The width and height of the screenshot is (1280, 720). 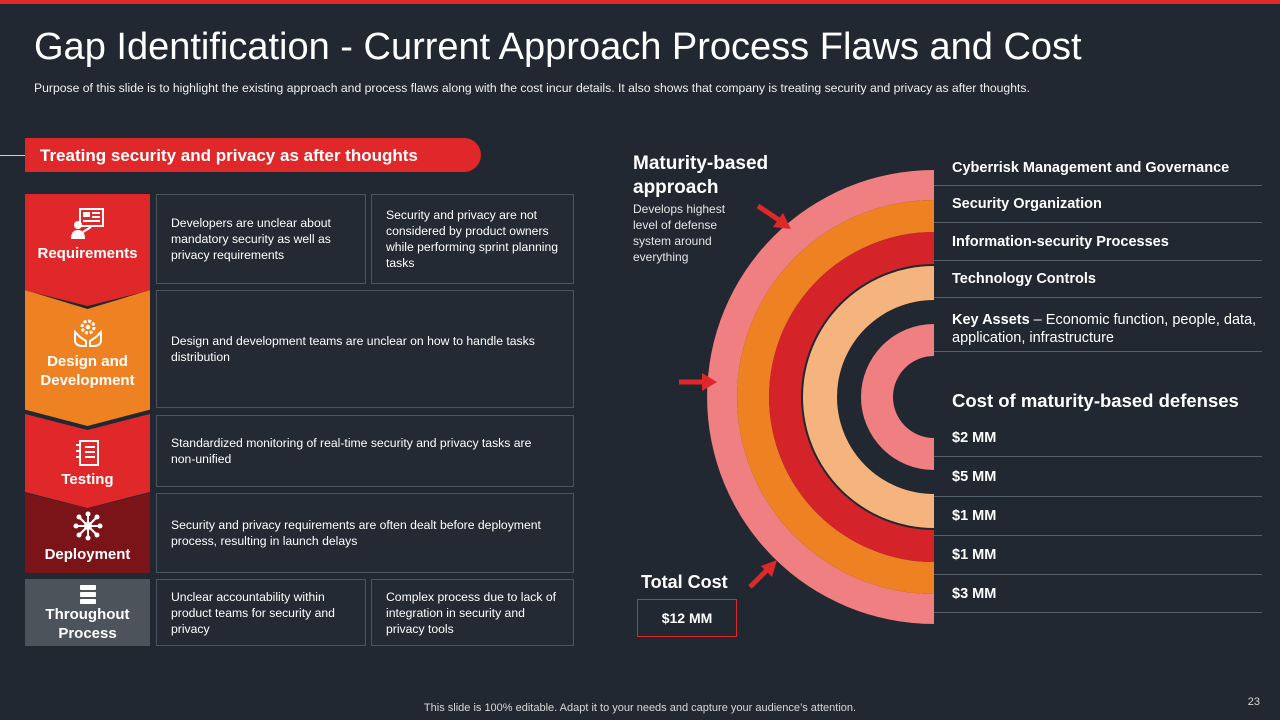 I want to click on server-icon, so click(x=87, y=594).